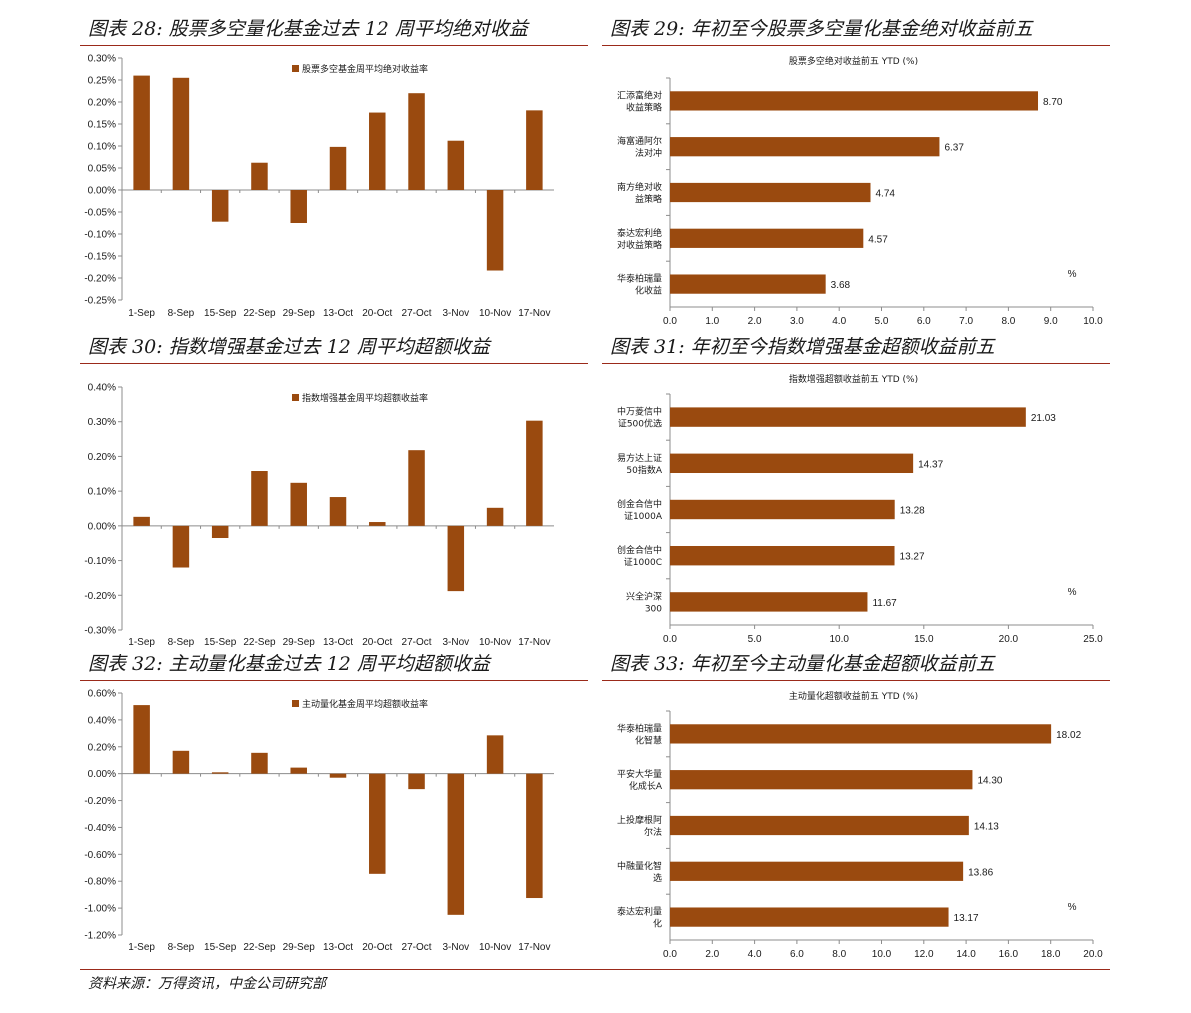  Describe the element at coordinates (966, 918) in the screenshot. I see `value-label: 13.17` at that location.